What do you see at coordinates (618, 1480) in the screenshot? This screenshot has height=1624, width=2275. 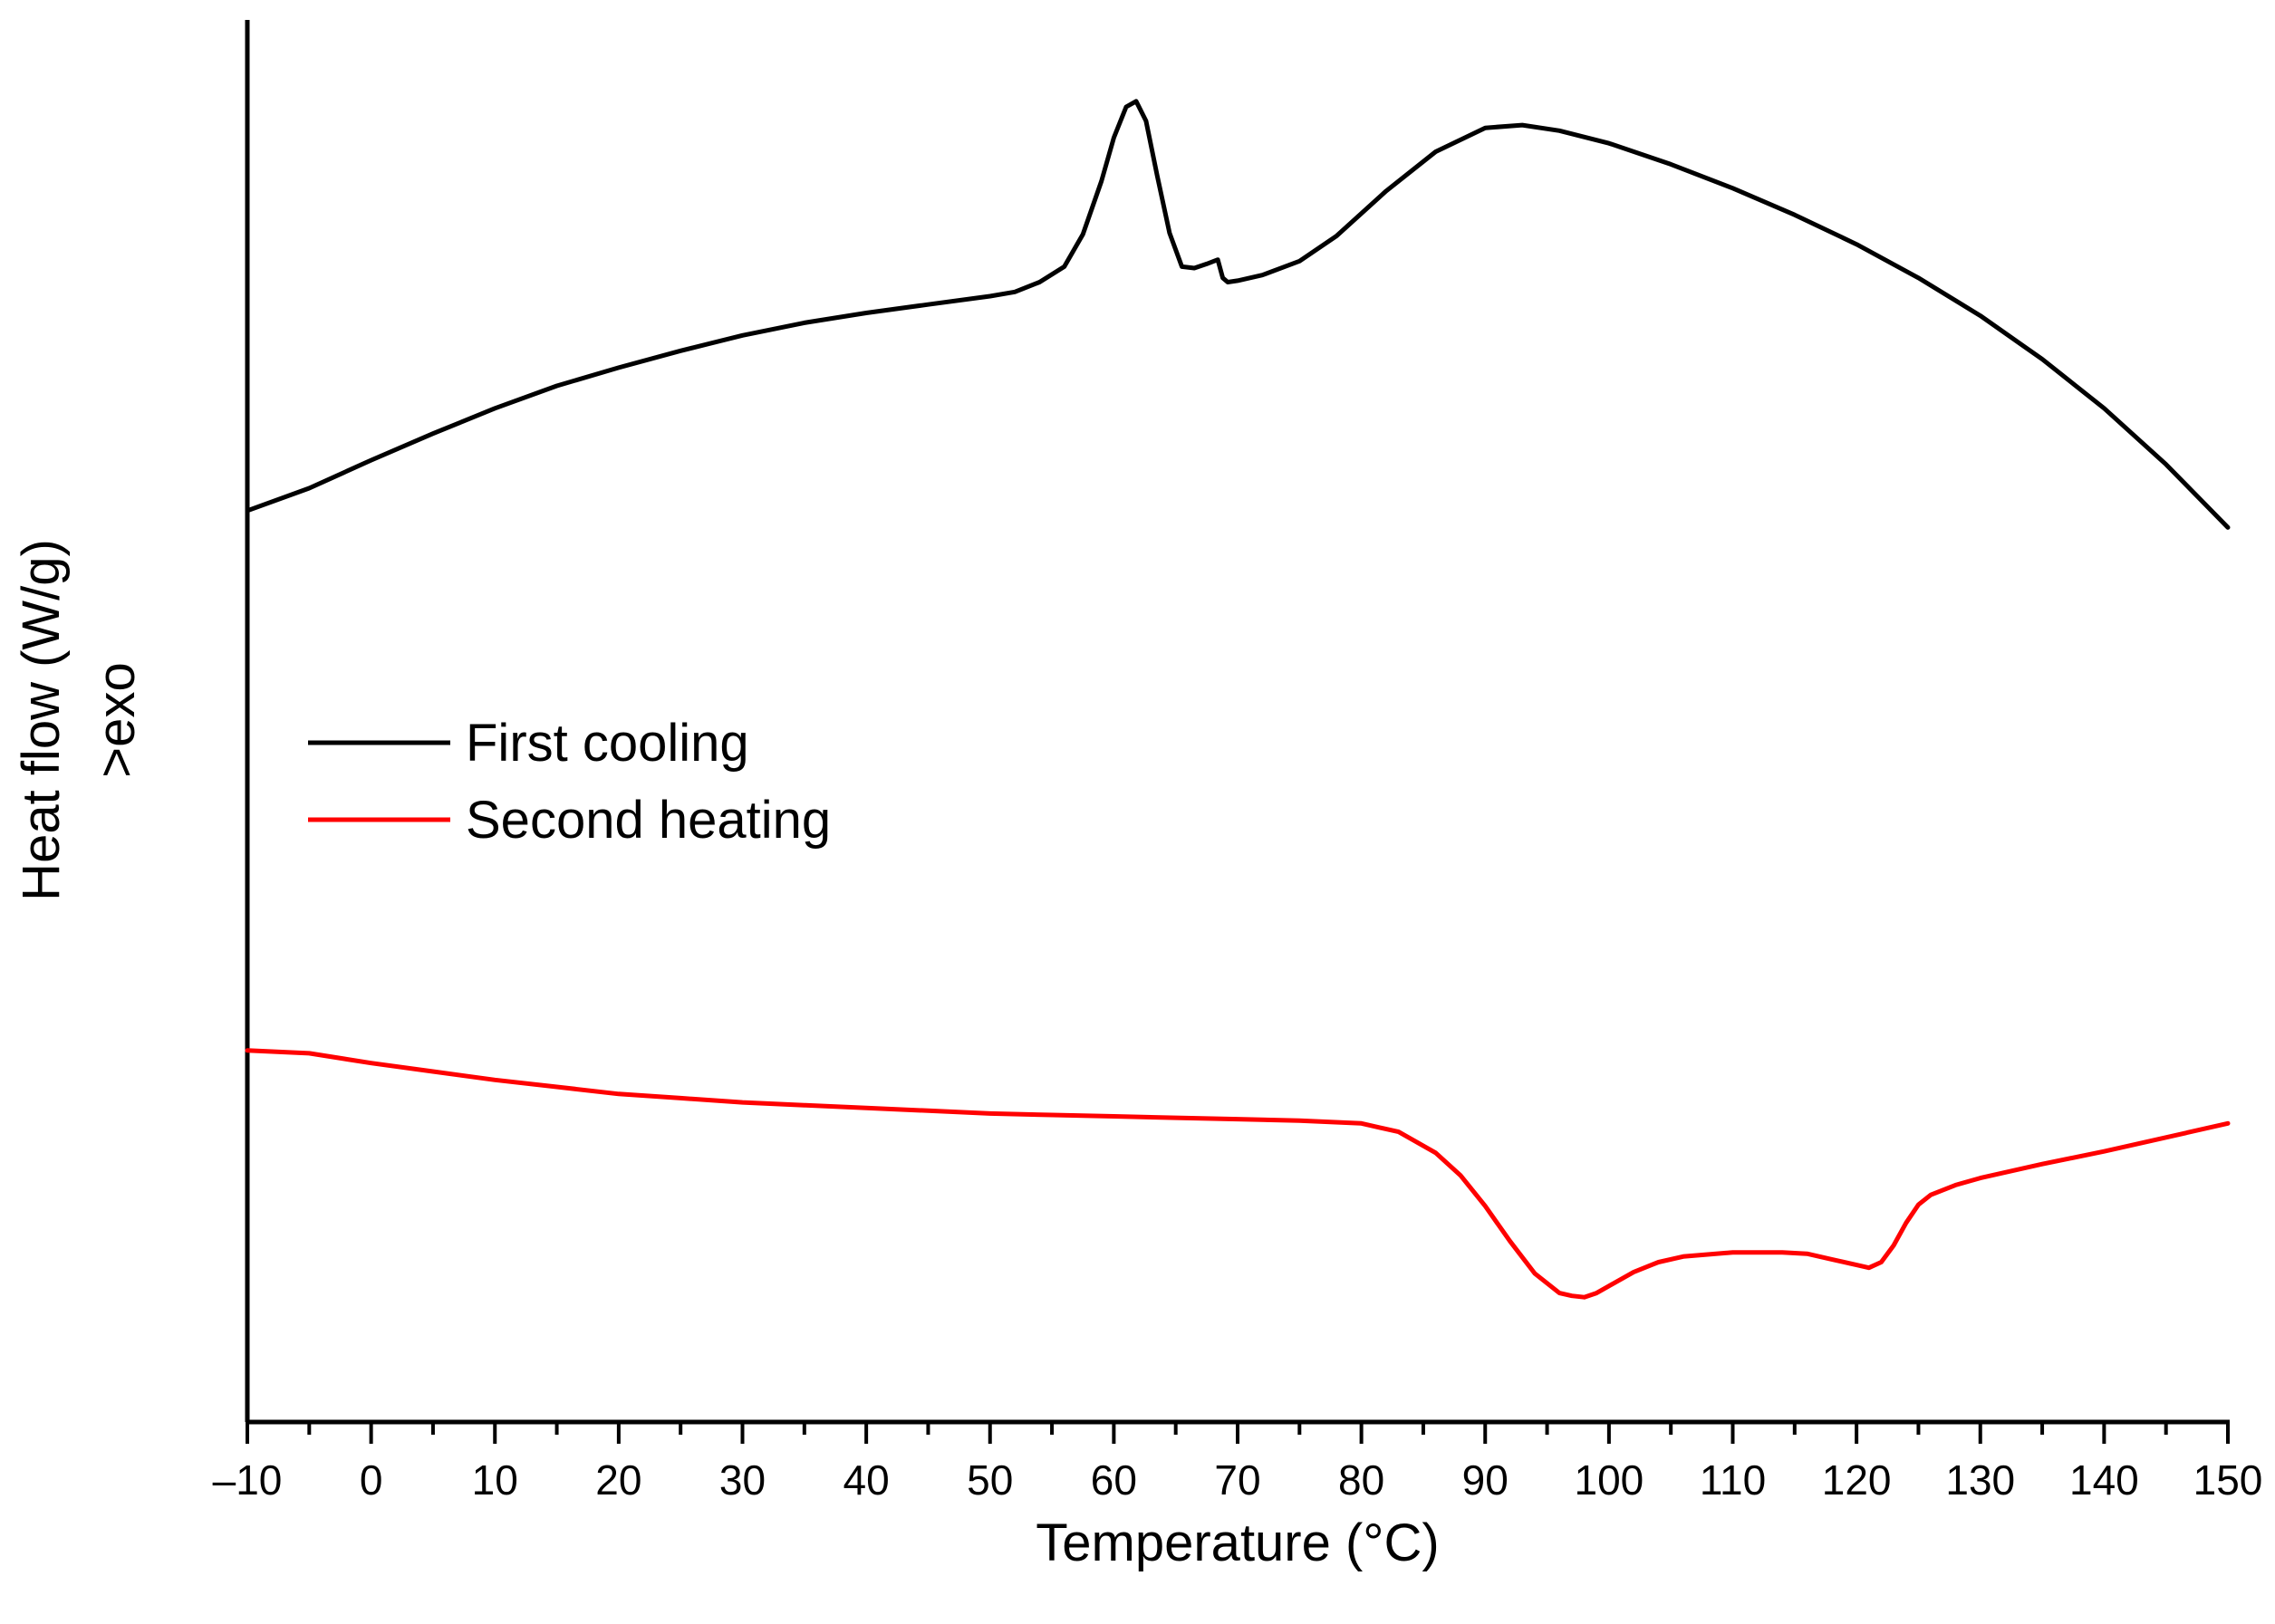 I see `x-tick-label: 20` at bounding box center [618, 1480].